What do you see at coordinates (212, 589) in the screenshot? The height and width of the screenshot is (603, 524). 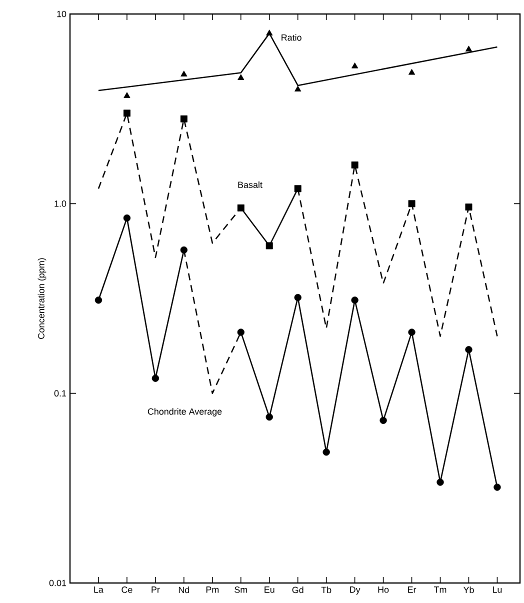 I see `x-tick-label: Pm` at bounding box center [212, 589].